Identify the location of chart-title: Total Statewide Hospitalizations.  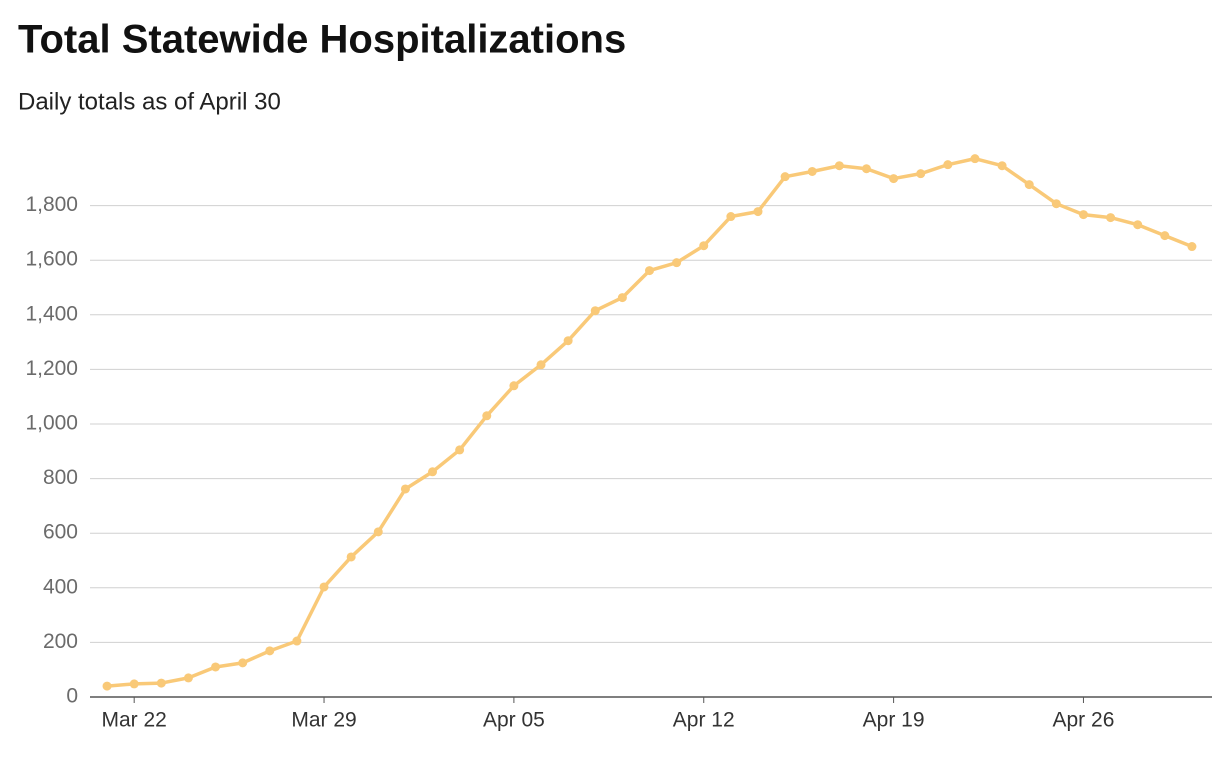
(322, 40).